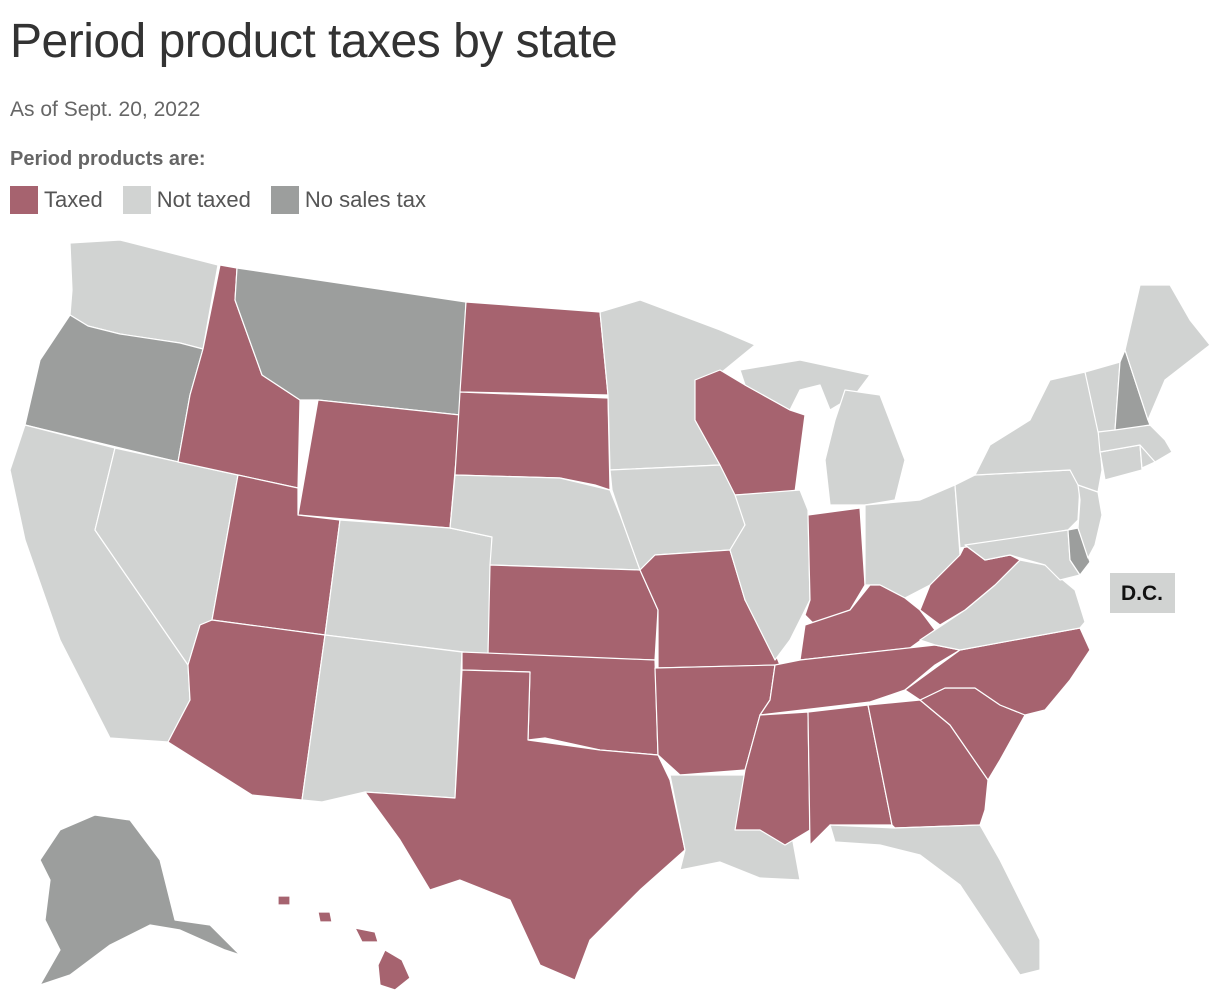  I want to click on state-IL, so click(770, 575).